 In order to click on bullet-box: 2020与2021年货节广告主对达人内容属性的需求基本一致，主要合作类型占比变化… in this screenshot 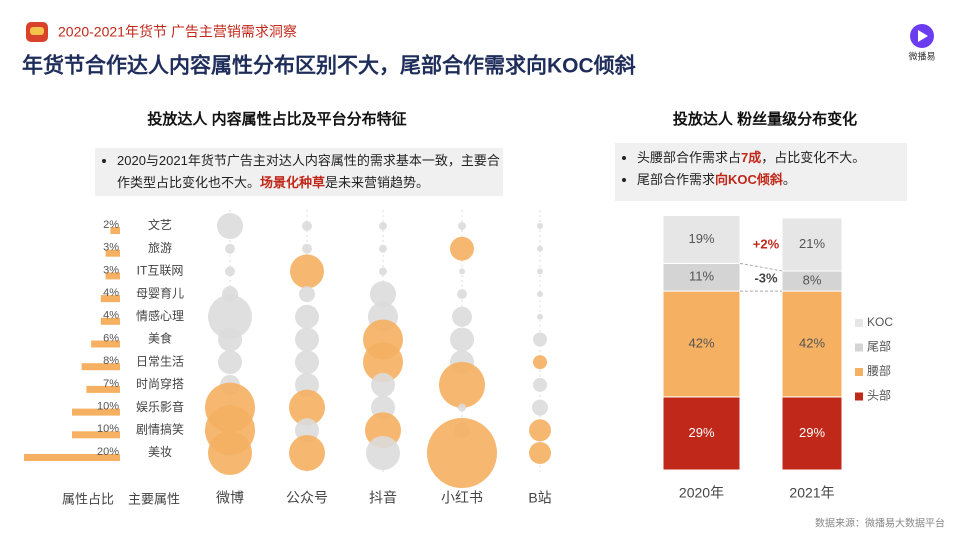, I will do `click(299, 172)`.